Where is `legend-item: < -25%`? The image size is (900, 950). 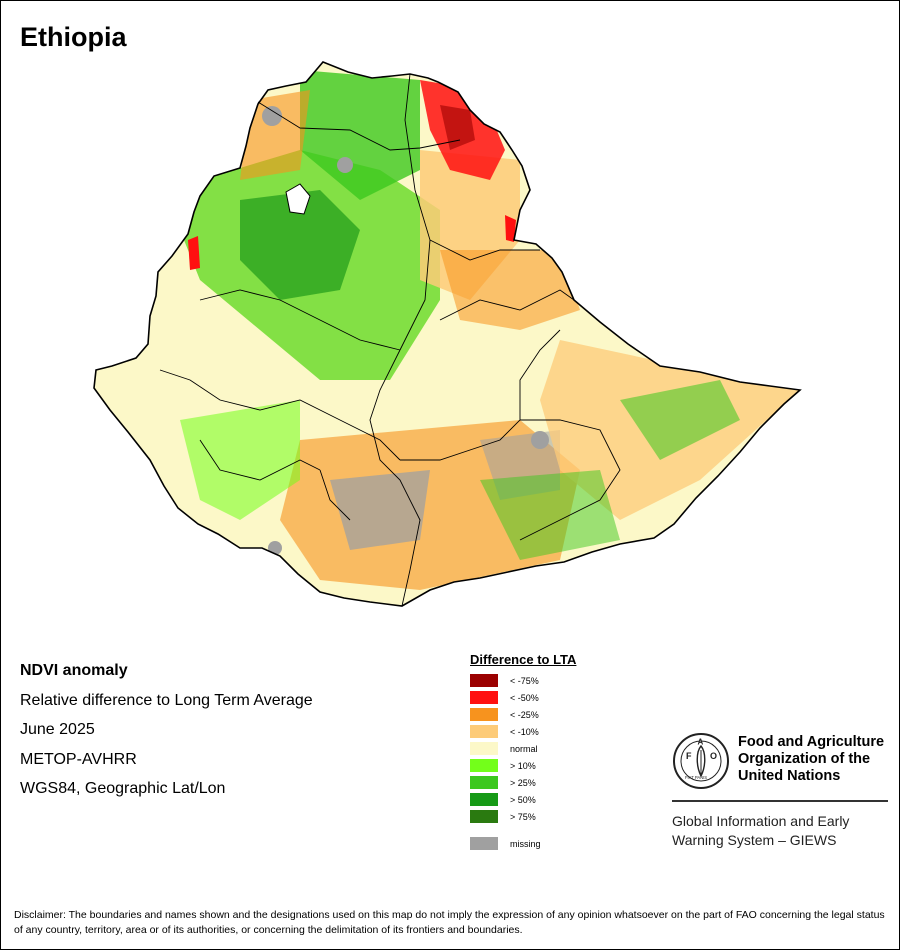 legend-item: < -25% is located at coordinates (523, 714).